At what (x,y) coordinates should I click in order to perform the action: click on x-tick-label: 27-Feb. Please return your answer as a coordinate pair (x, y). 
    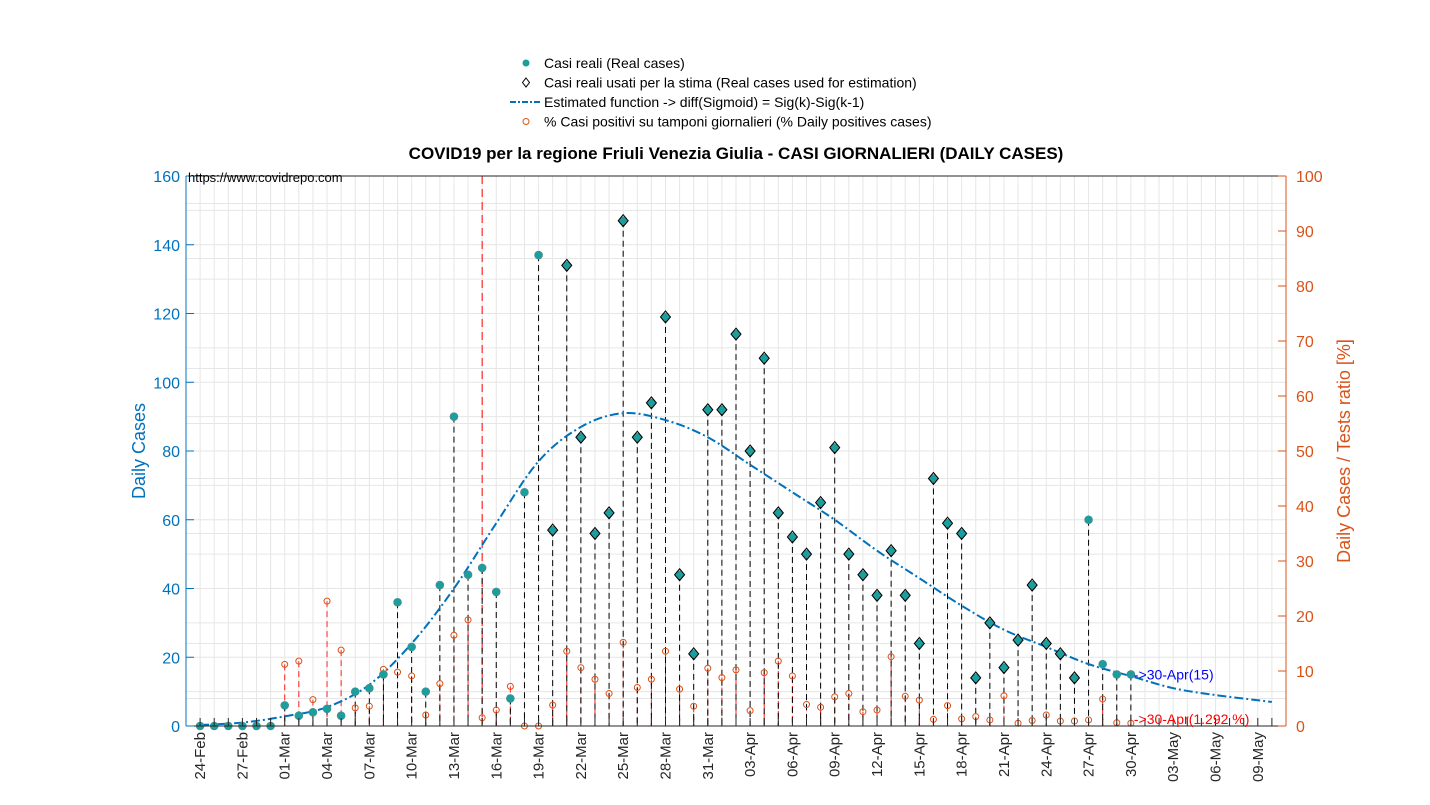
    Looking at the image, I should click on (242, 756).